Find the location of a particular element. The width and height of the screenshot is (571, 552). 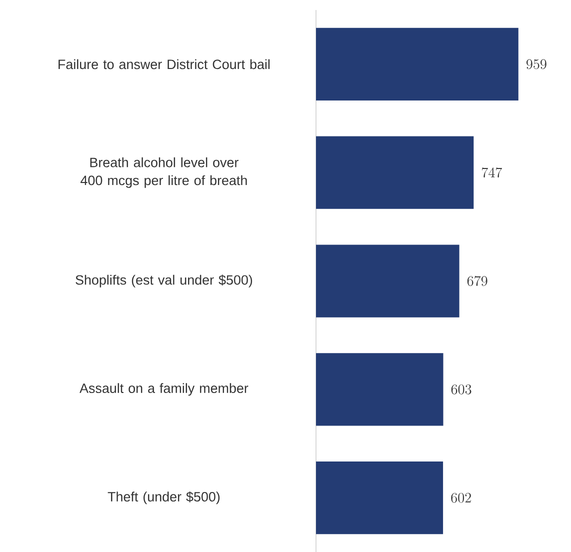

y-tick-label: Failure to answer District Court bail is located at coordinates (164, 64).